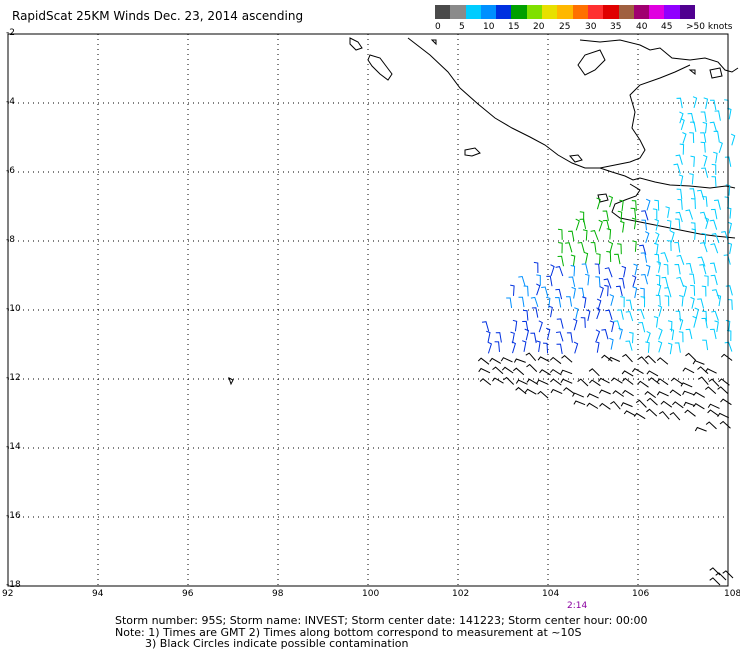 The image size is (740, 650). What do you see at coordinates (565, 27) in the screenshot?
I see `colorbar-label: 25` at bounding box center [565, 27].